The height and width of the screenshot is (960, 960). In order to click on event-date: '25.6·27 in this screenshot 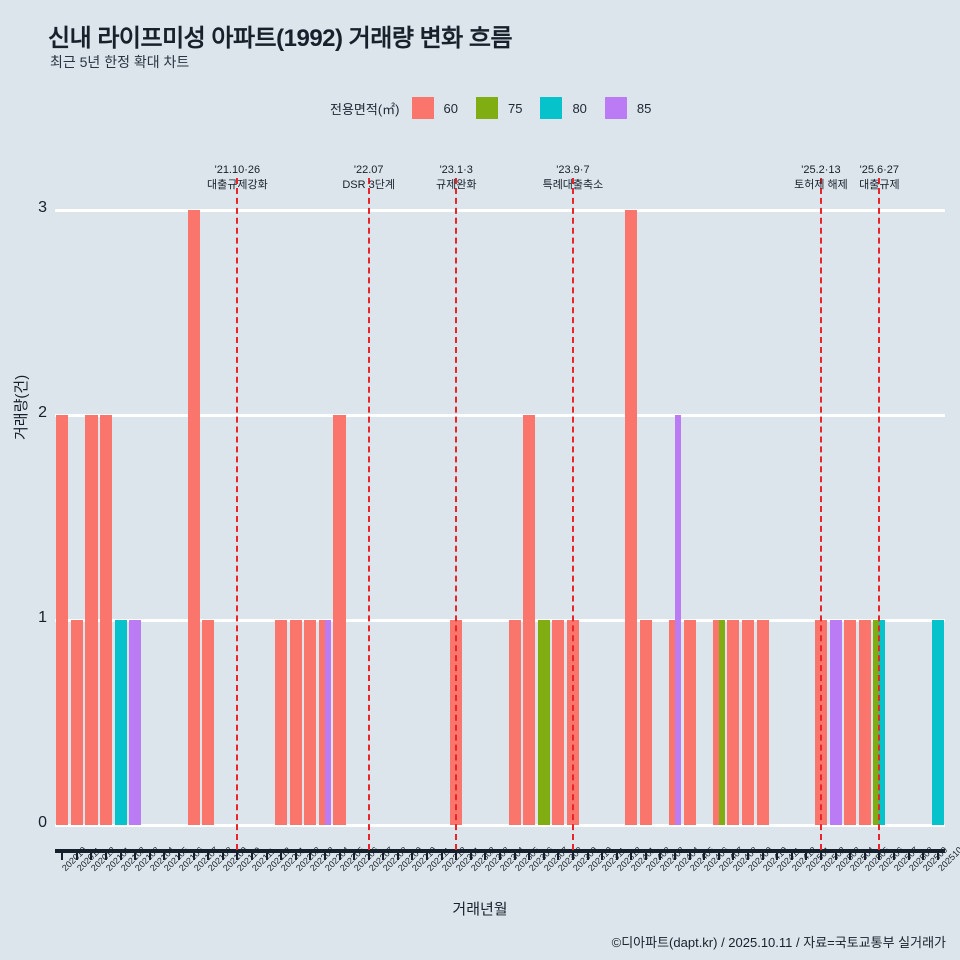, I will do `click(879, 170)`.